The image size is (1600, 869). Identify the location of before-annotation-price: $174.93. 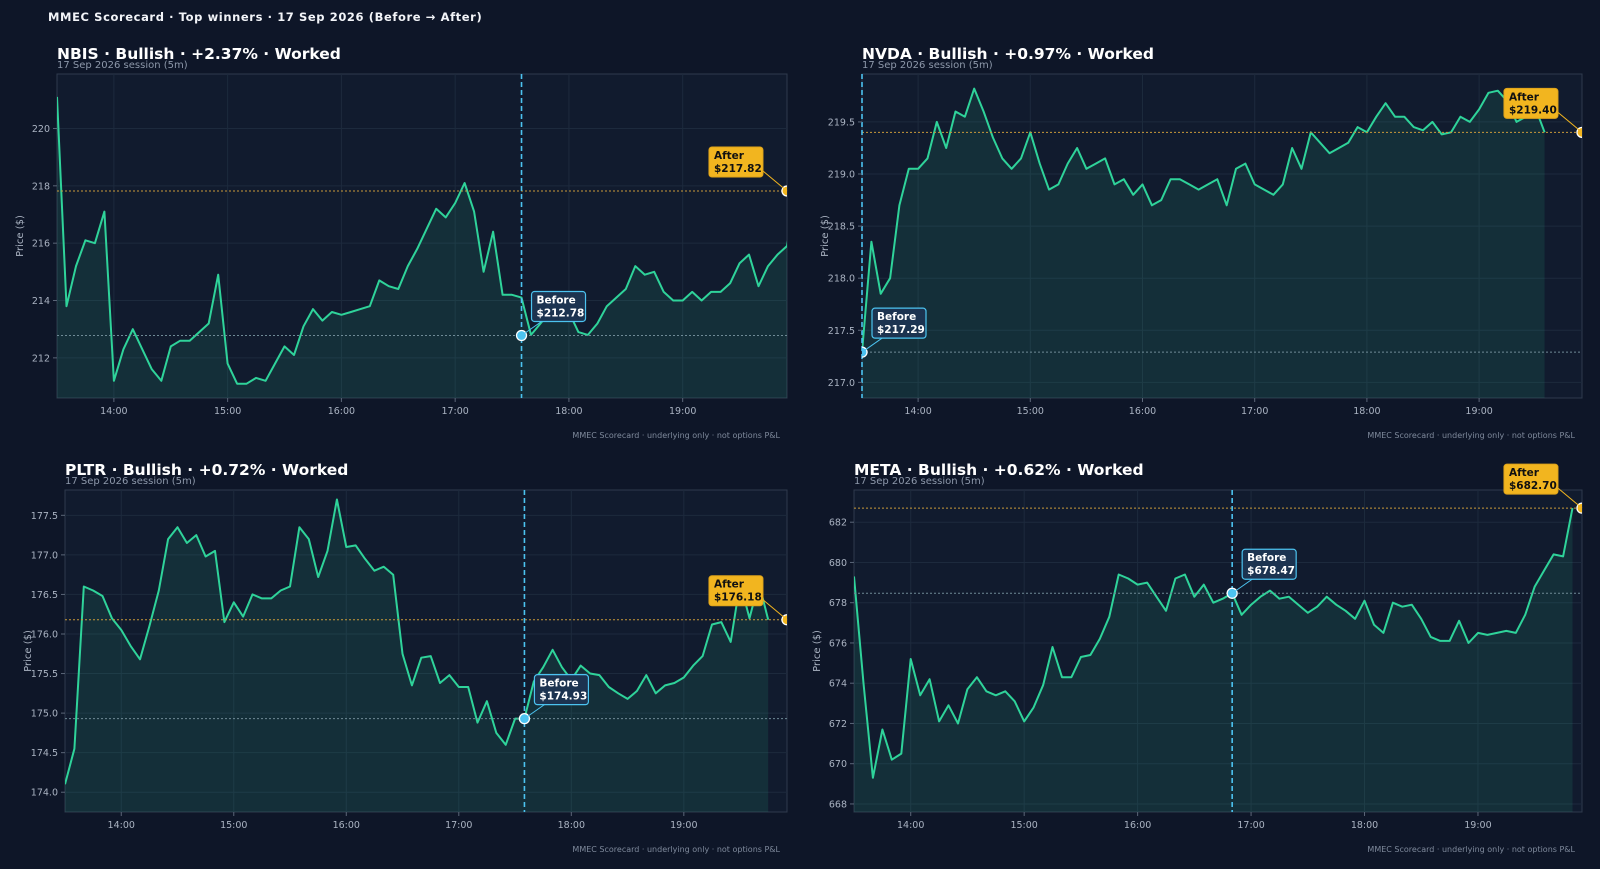
(563, 697).